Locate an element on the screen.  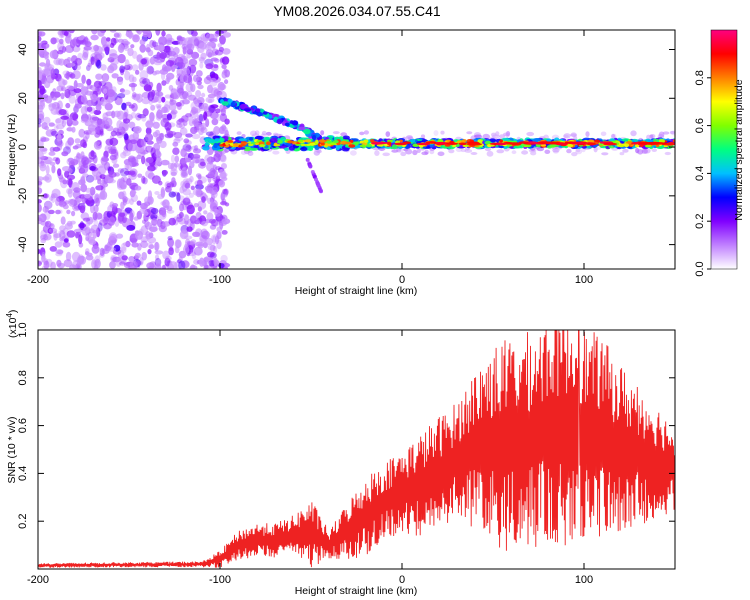
spectrogram-y-label: Frequency (Hz) is located at coordinates (12, 150).